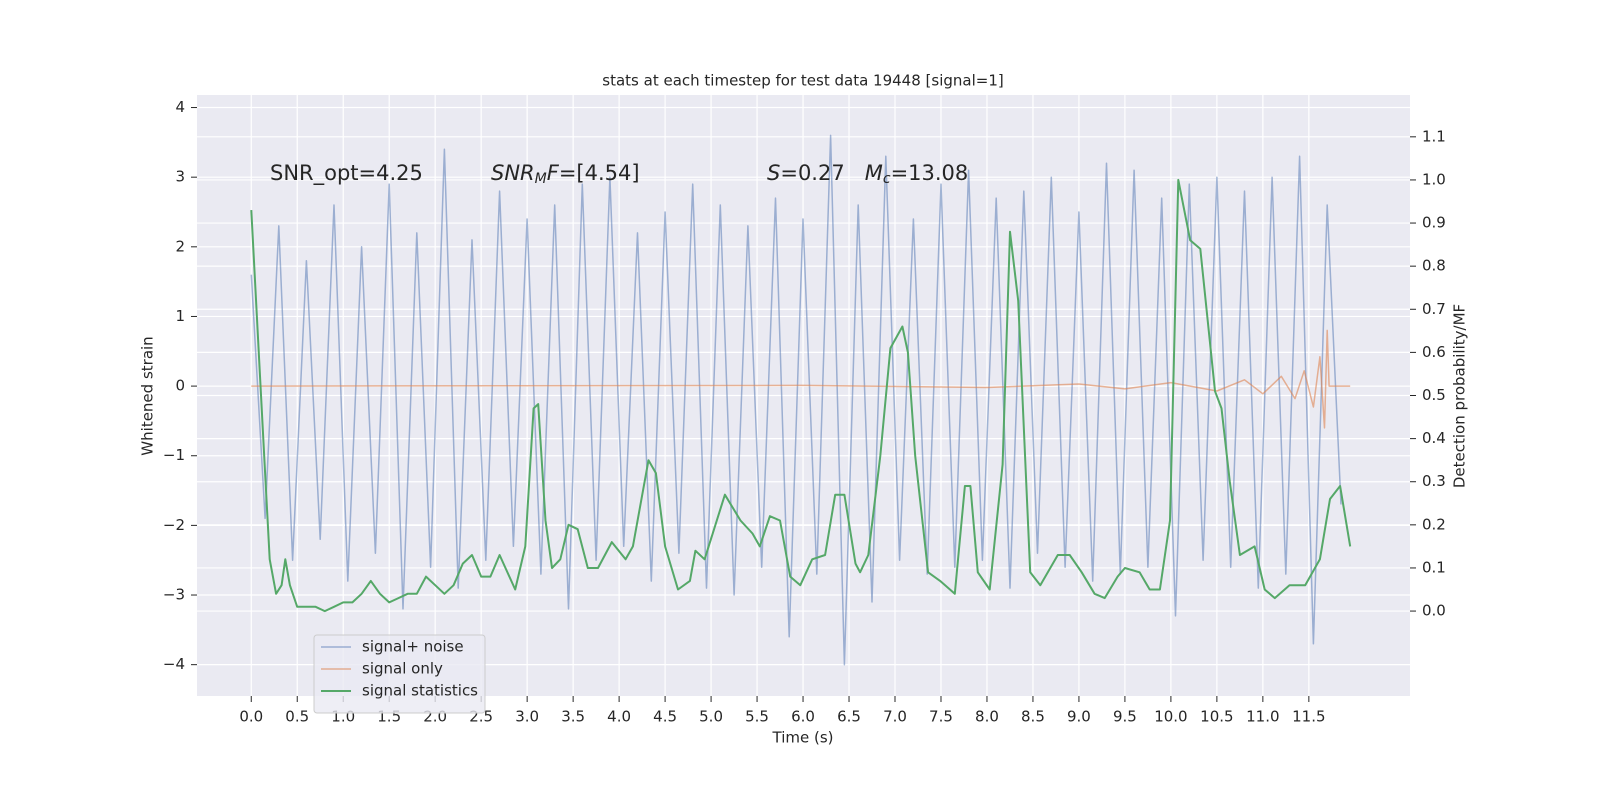  What do you see at coordinates (251, 717) in the screenshot?
I see `x-tick-label: 0.0` at bounding box center [251, 717].